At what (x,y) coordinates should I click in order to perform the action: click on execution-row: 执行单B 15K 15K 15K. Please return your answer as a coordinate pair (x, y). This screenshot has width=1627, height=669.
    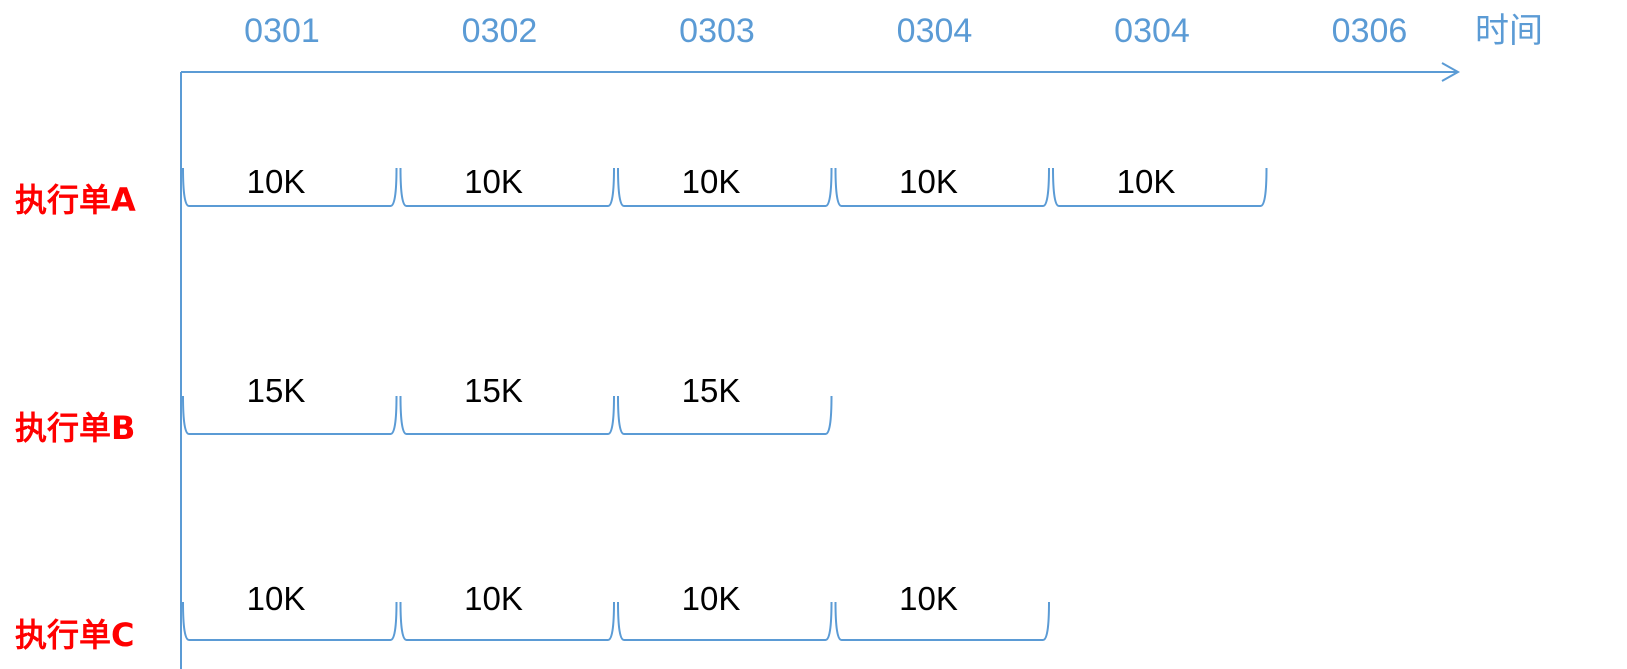
    Looking at the image, I should click on (424, 409).